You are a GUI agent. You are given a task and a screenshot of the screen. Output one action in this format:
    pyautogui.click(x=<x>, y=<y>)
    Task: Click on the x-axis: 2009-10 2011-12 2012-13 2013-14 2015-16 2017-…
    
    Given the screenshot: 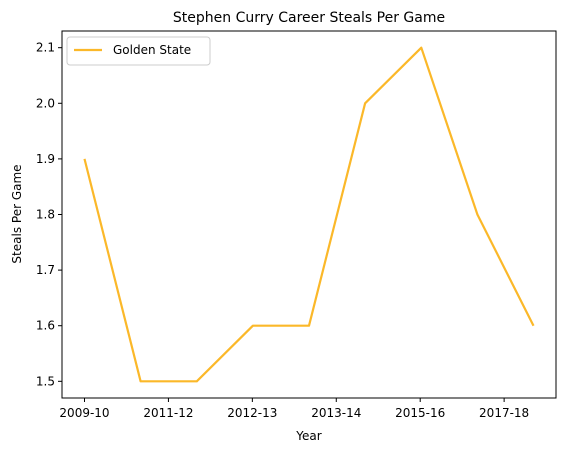 What is the action you would take?
    pyautogui.click(x=294, y=409)
    